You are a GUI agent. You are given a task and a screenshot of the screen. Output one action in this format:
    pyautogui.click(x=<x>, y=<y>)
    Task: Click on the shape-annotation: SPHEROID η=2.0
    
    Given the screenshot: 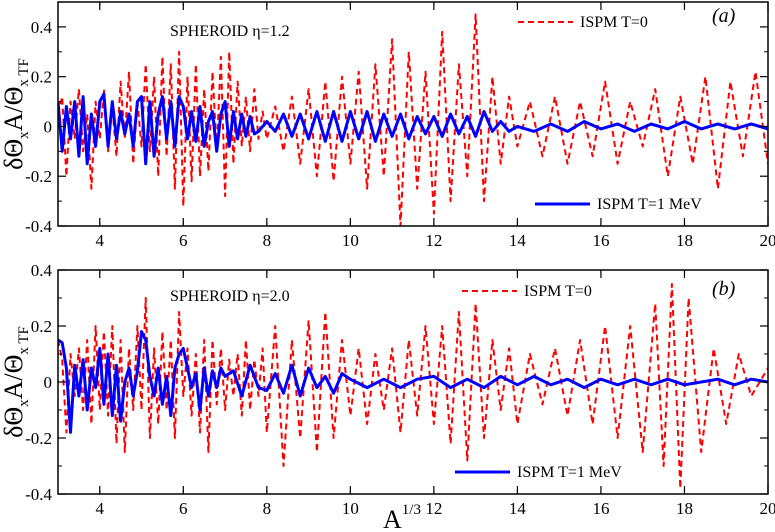 What is the action you would take?
    pyautogui.click(x=230, y=296)
    